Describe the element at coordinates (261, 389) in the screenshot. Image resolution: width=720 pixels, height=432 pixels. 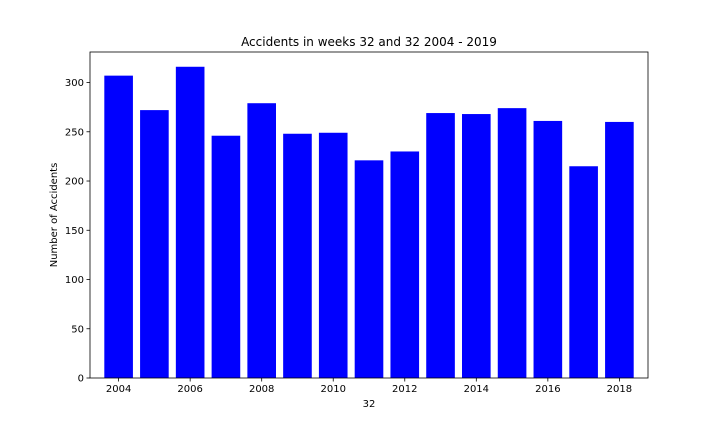
I see `x-tick-label: 2008` at that location.